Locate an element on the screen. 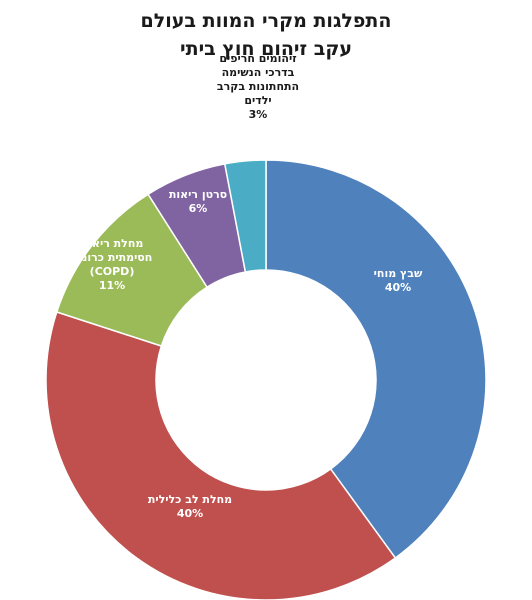 This screenshot has width=532, height=600. chart-title-line-1: התפלגות מקרי המוות בעולם is located at coordinates (266, 21).